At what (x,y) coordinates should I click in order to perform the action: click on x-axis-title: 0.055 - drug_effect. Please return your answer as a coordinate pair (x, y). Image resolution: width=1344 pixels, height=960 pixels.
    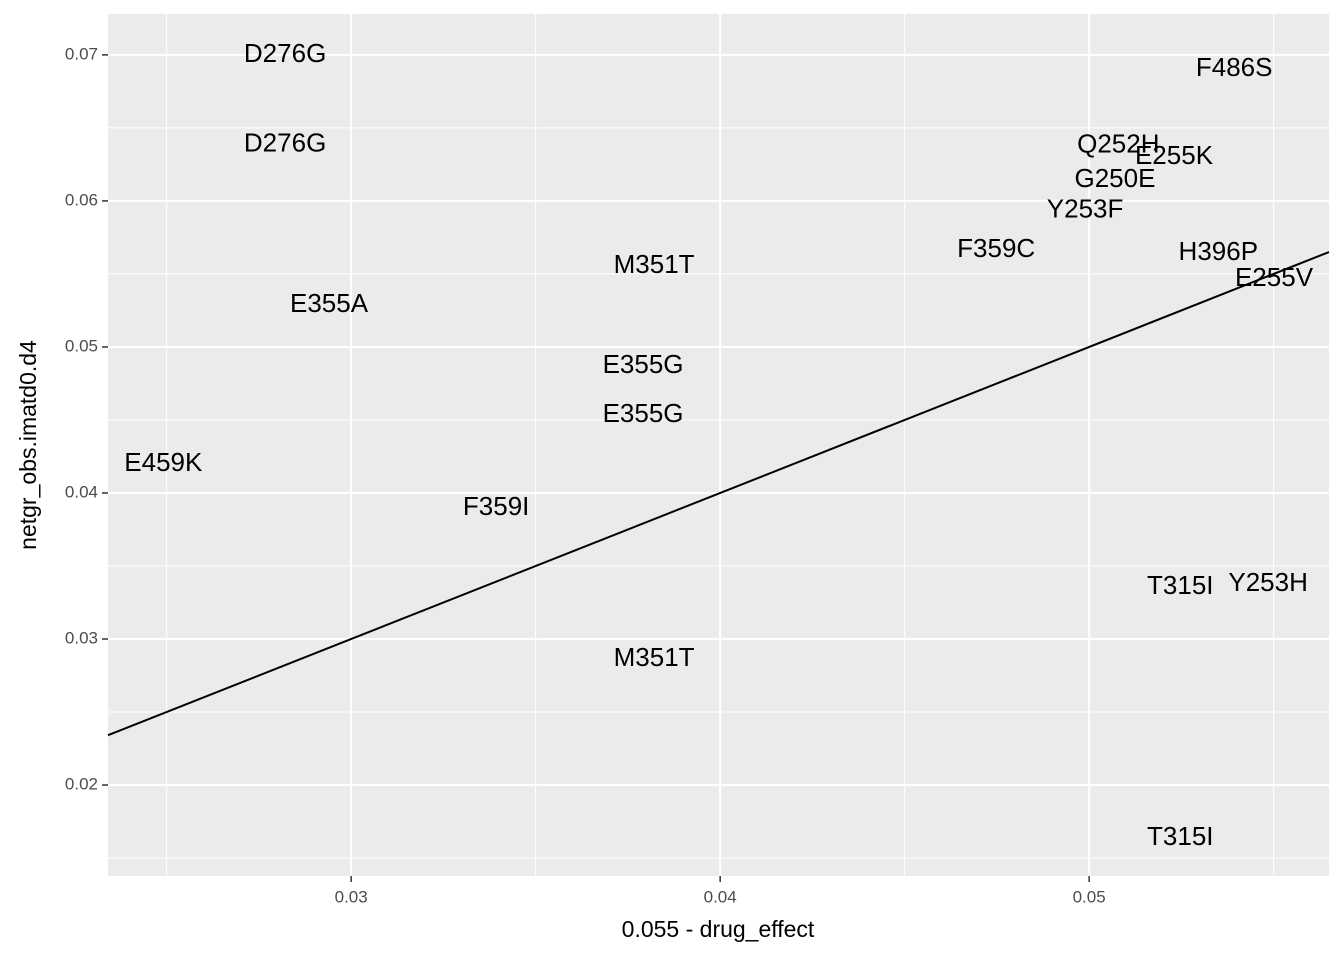
    Looking at the image, I should click on (718, 929).